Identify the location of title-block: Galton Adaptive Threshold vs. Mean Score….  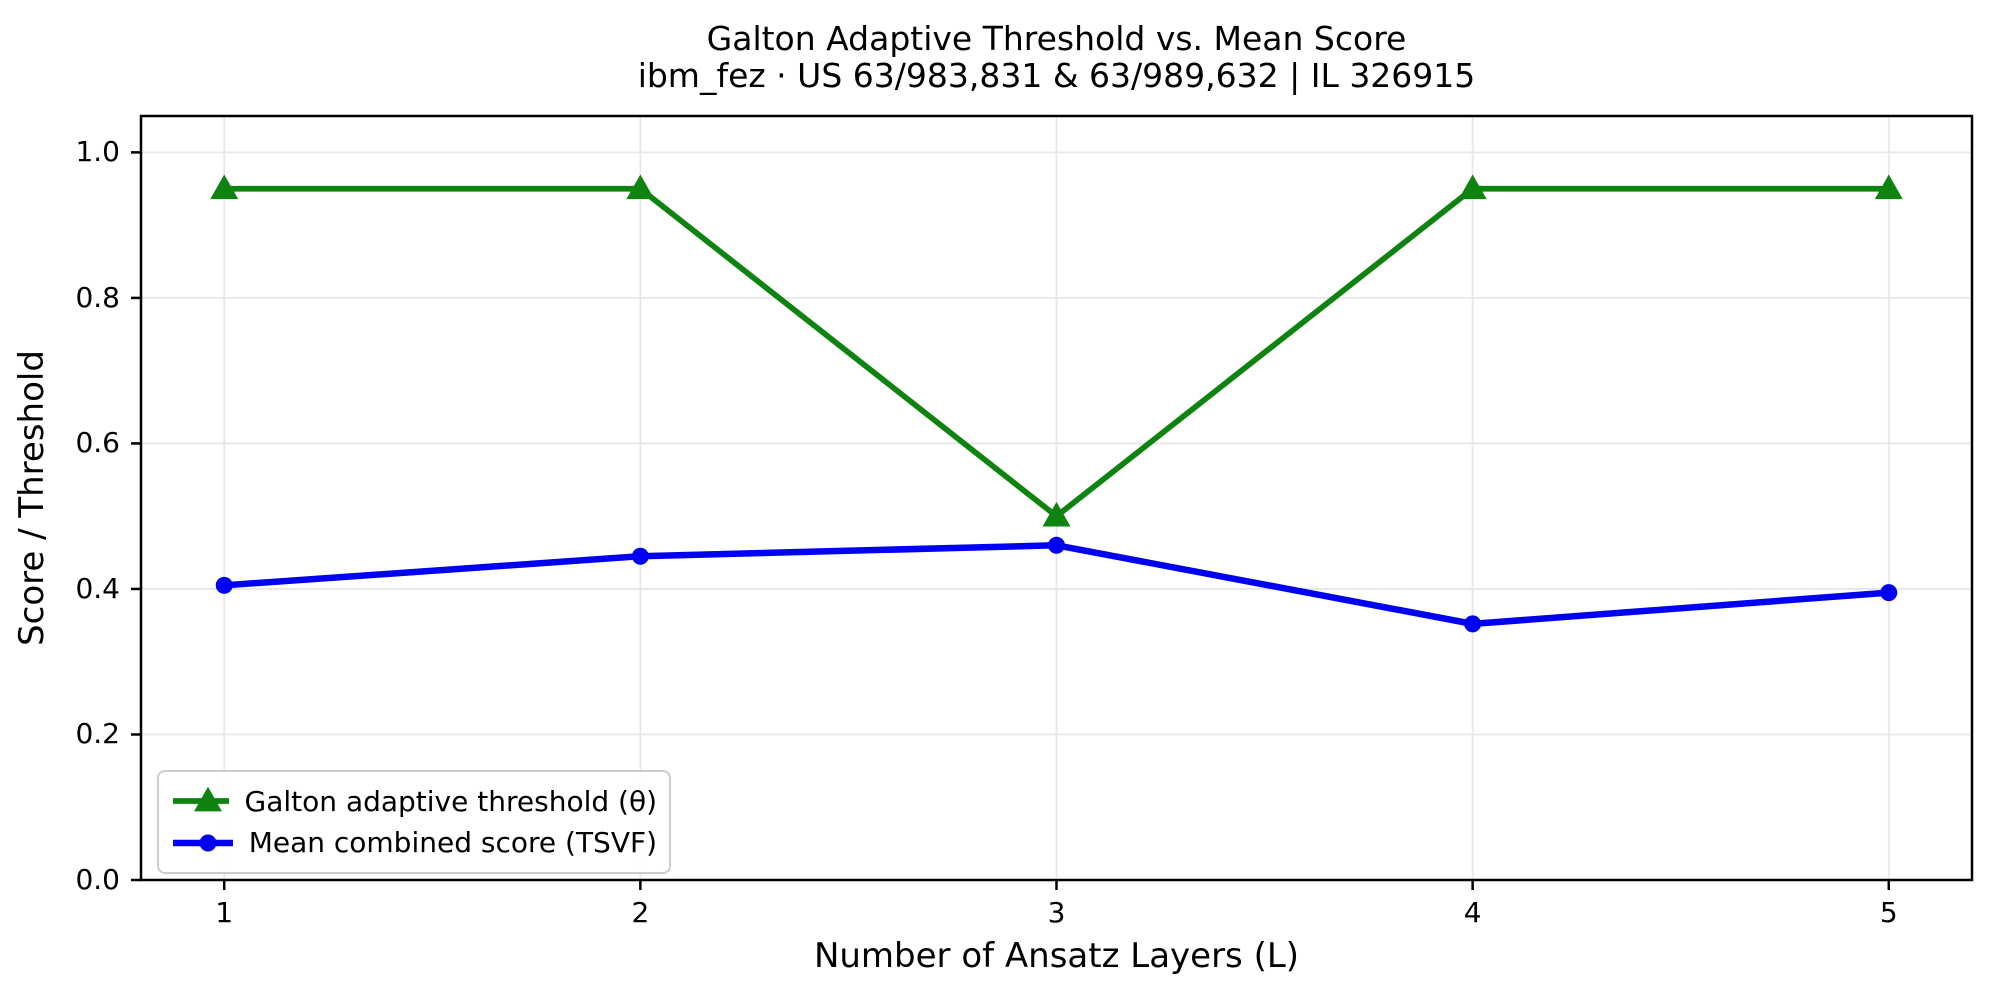
(1056, 57).